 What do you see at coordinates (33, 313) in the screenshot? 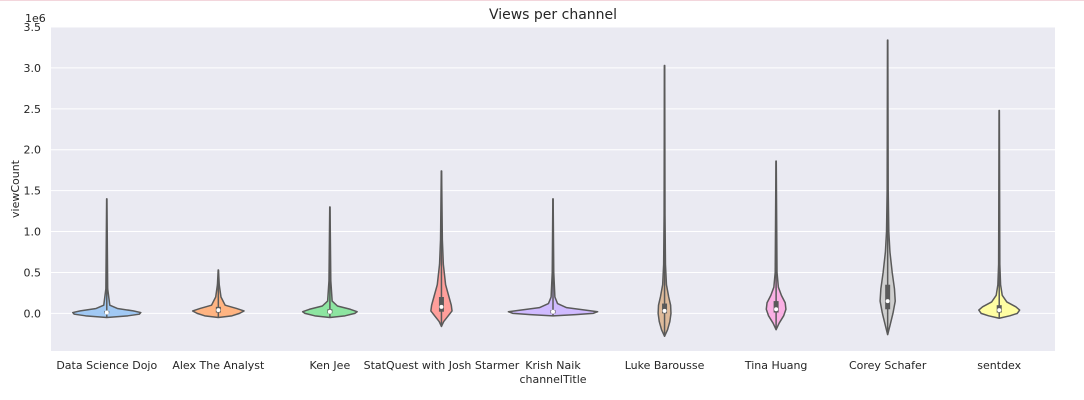
I see `y-tick-label: 0.0` at bounding box center [33, 313].